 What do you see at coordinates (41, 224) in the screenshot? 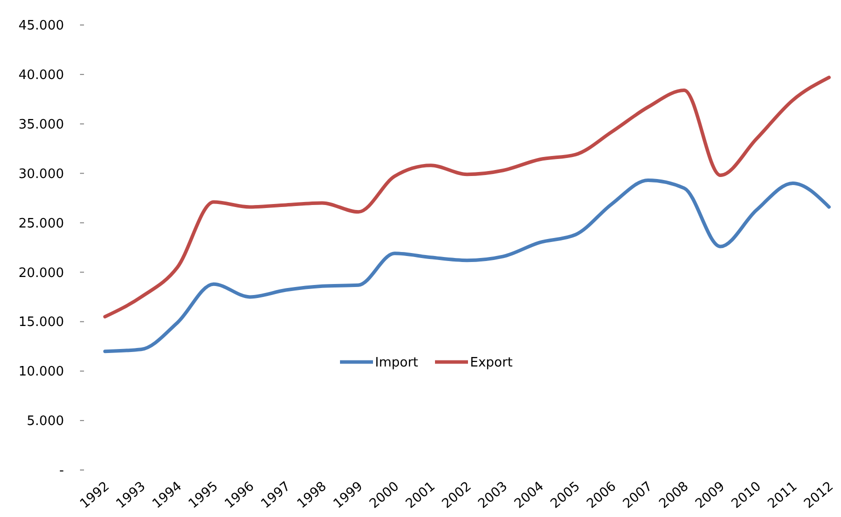
I see `y-tick-label: 25.000` at bounding box center [41, 224].